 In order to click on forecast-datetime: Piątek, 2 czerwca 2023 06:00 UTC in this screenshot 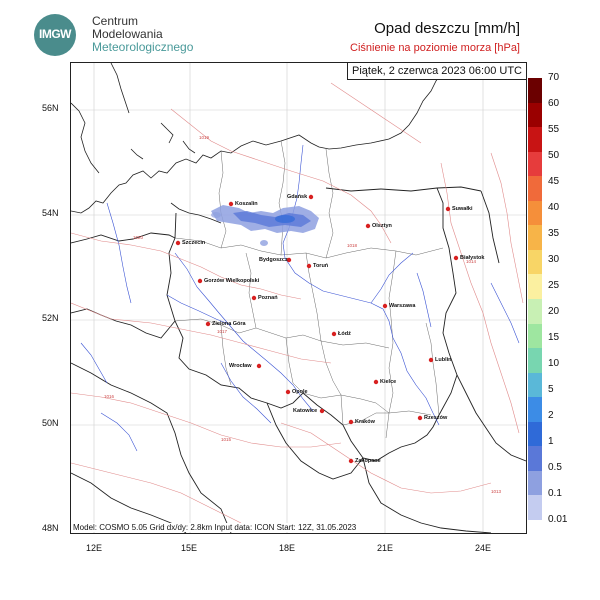, I will do `click(436, 71)`.